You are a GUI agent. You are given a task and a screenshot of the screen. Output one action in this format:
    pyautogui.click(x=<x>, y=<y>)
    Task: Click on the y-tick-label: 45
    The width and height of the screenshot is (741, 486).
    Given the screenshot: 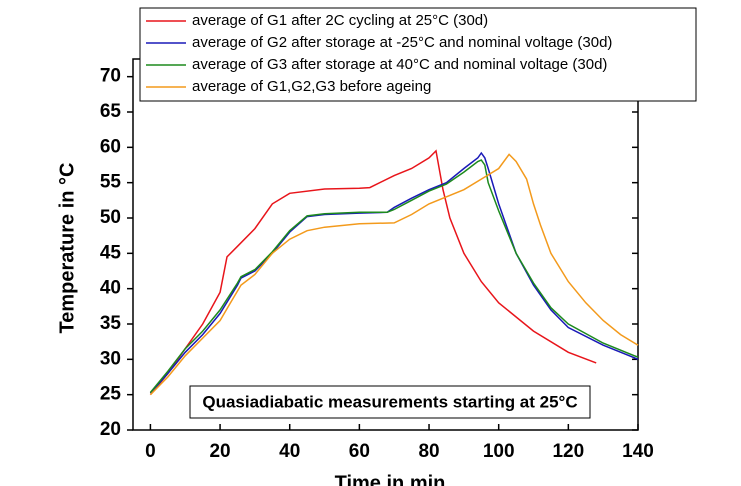 What is the action you would take?
    pyautogui.click(x=111, y=252)
    